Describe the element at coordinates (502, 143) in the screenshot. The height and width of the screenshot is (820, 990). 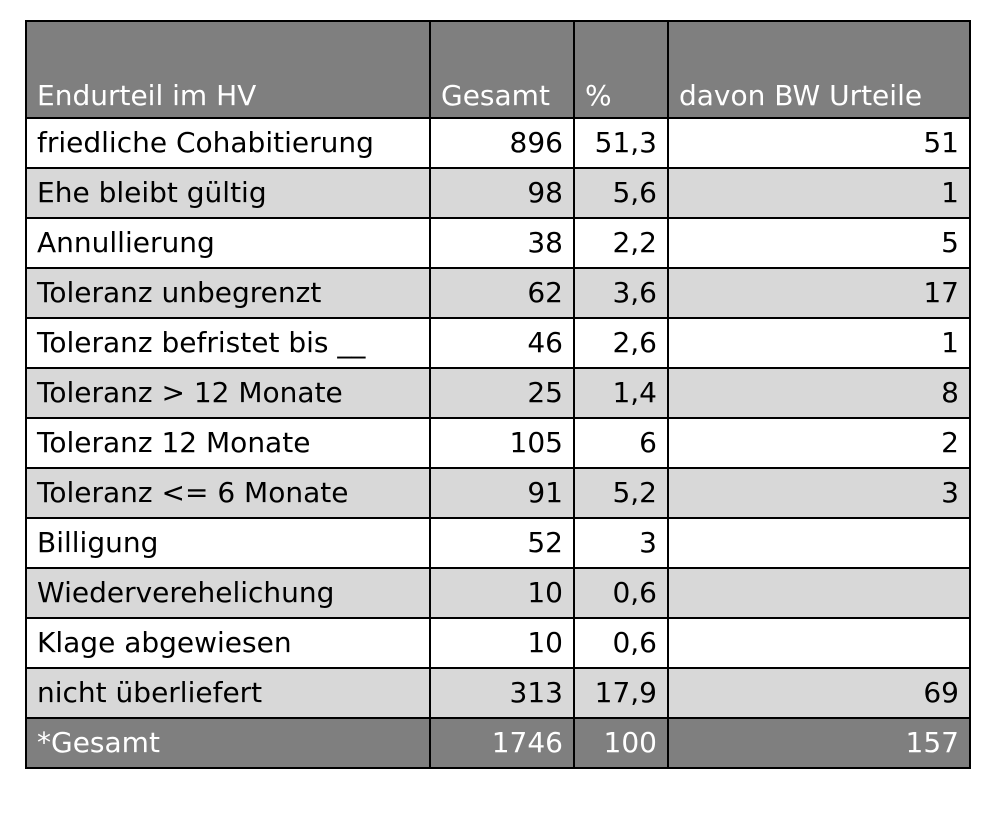
I see `row-gesamt: 896` at that location.